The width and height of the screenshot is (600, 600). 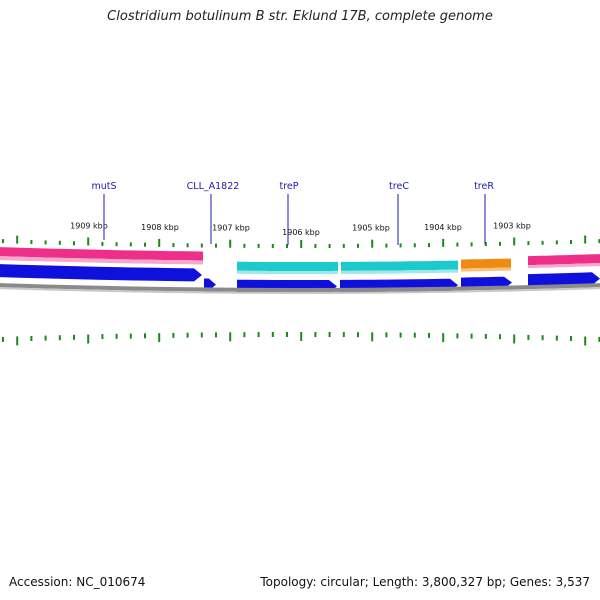 I want to click on gene-arrow-mutS, so click(x=101, y=273).